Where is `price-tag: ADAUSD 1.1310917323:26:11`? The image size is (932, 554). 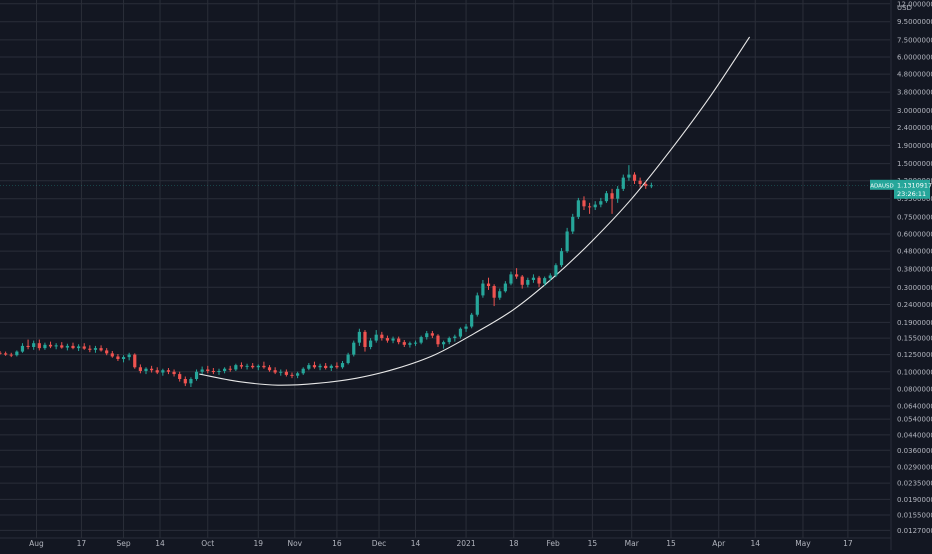 price-tag: ADAUSD 1.1310917323:26:11 is located at coordinates (466, 189).